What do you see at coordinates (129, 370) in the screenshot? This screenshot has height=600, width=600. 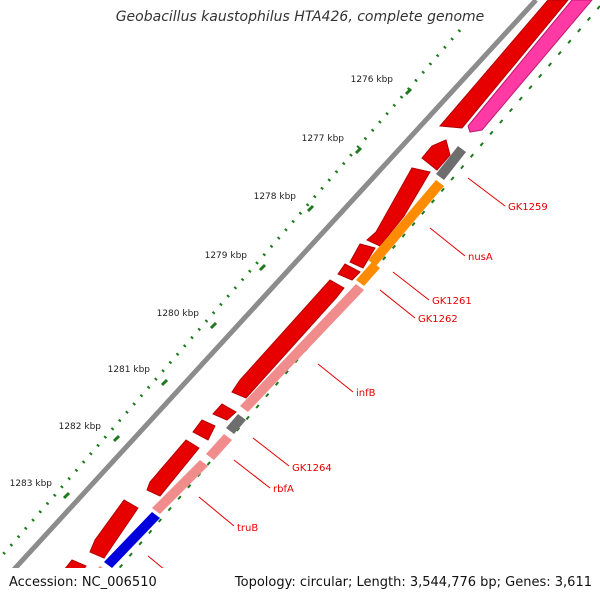 I see `tick-label: 1281 kbp` at bounding box center [129, 370].